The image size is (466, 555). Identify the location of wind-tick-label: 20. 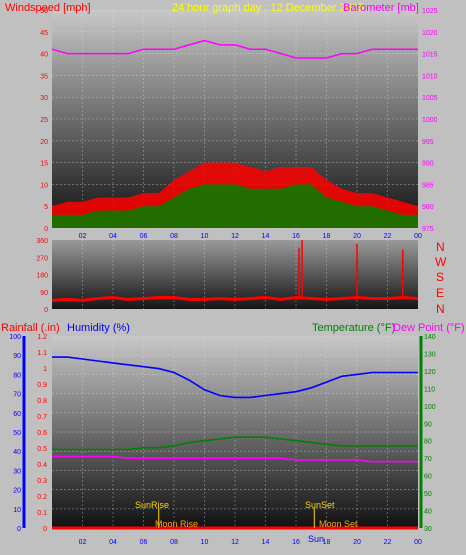
(44, 142).